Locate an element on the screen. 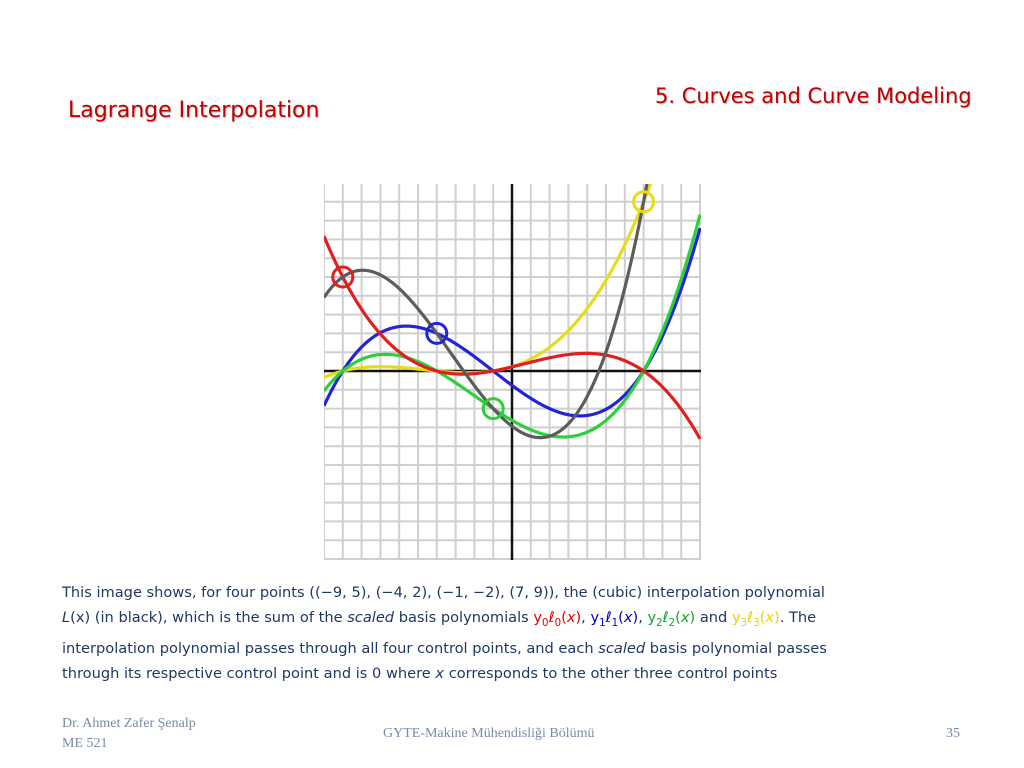  footer-department: GYTE-Makine Mühendisliği Bölümü is located at coordinates (489, 733).